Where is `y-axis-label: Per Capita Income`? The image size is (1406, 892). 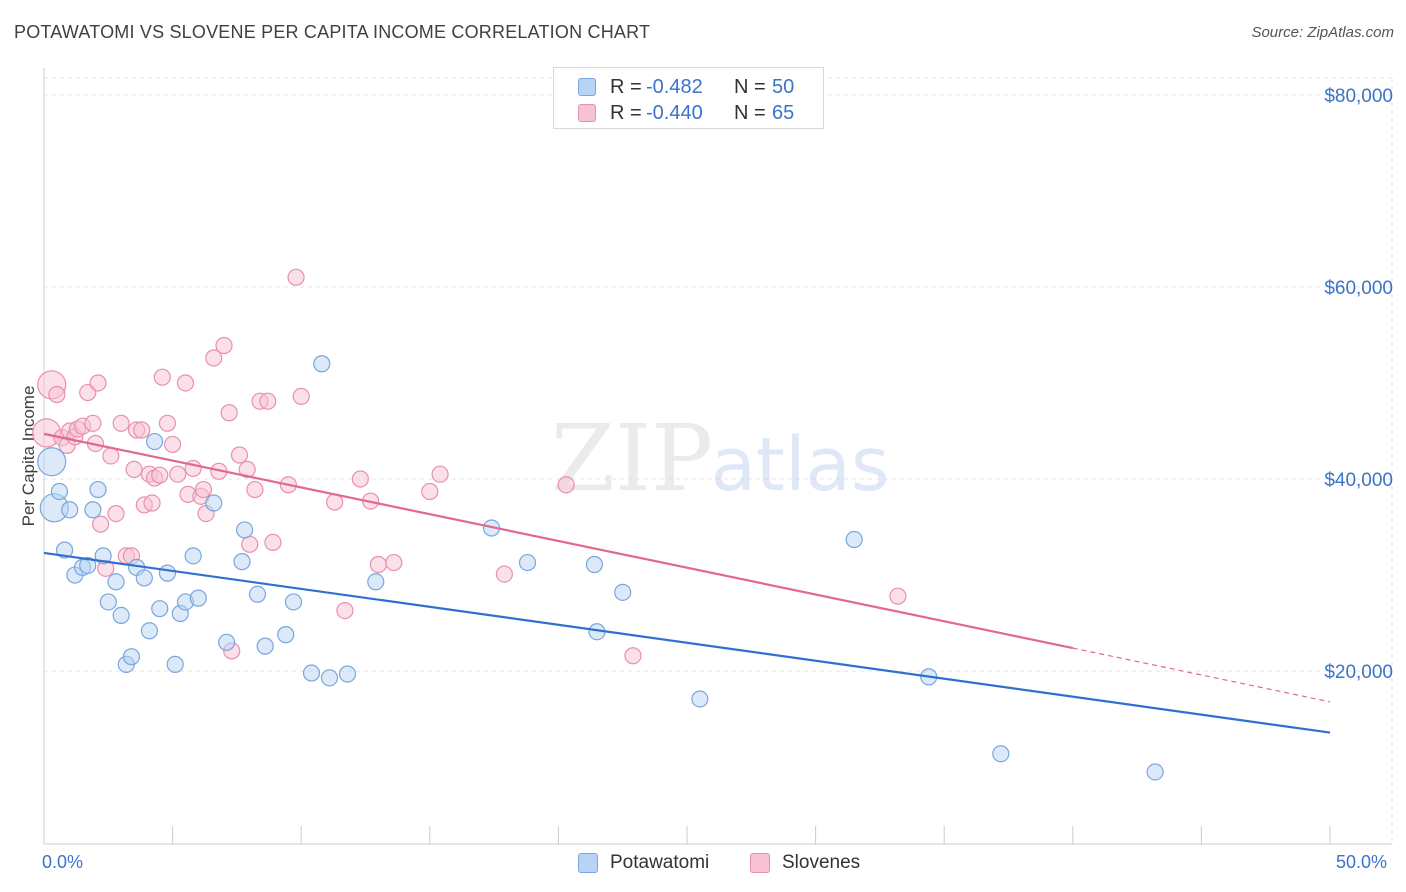
y-axis-label: Per Capita Income is located at coordinates (28, 456).